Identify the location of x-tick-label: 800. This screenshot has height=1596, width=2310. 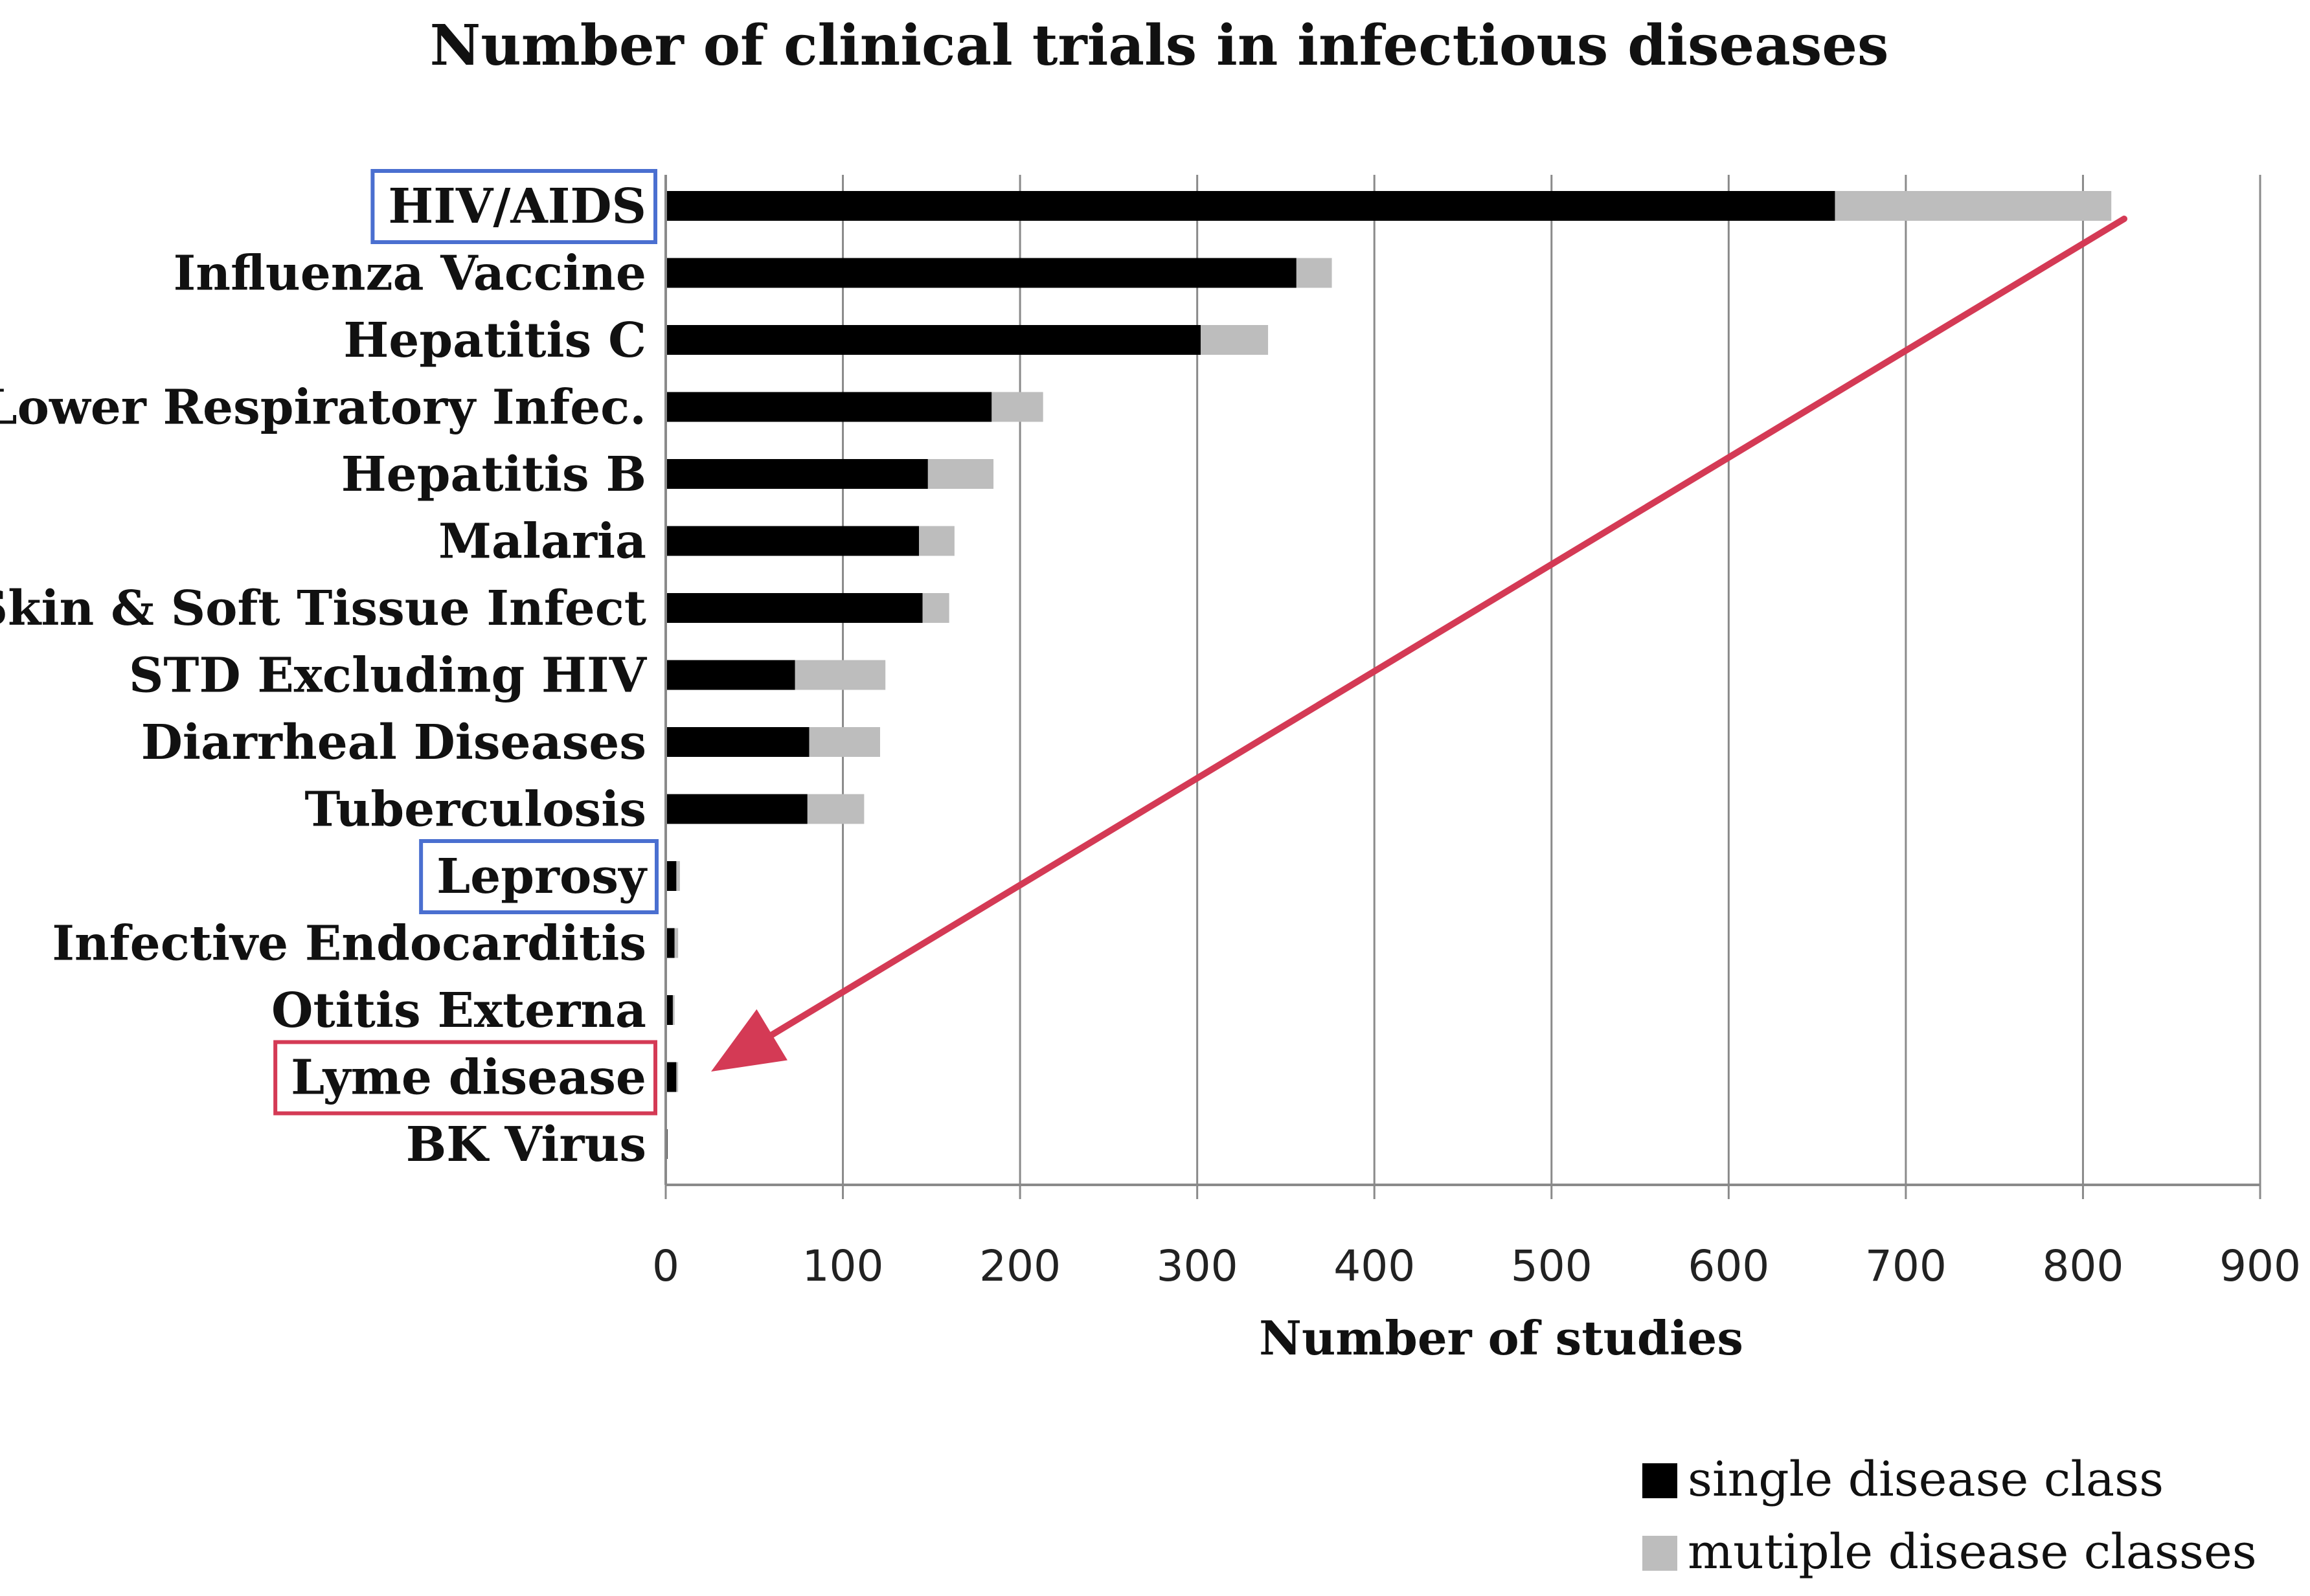
(2082, 1266).